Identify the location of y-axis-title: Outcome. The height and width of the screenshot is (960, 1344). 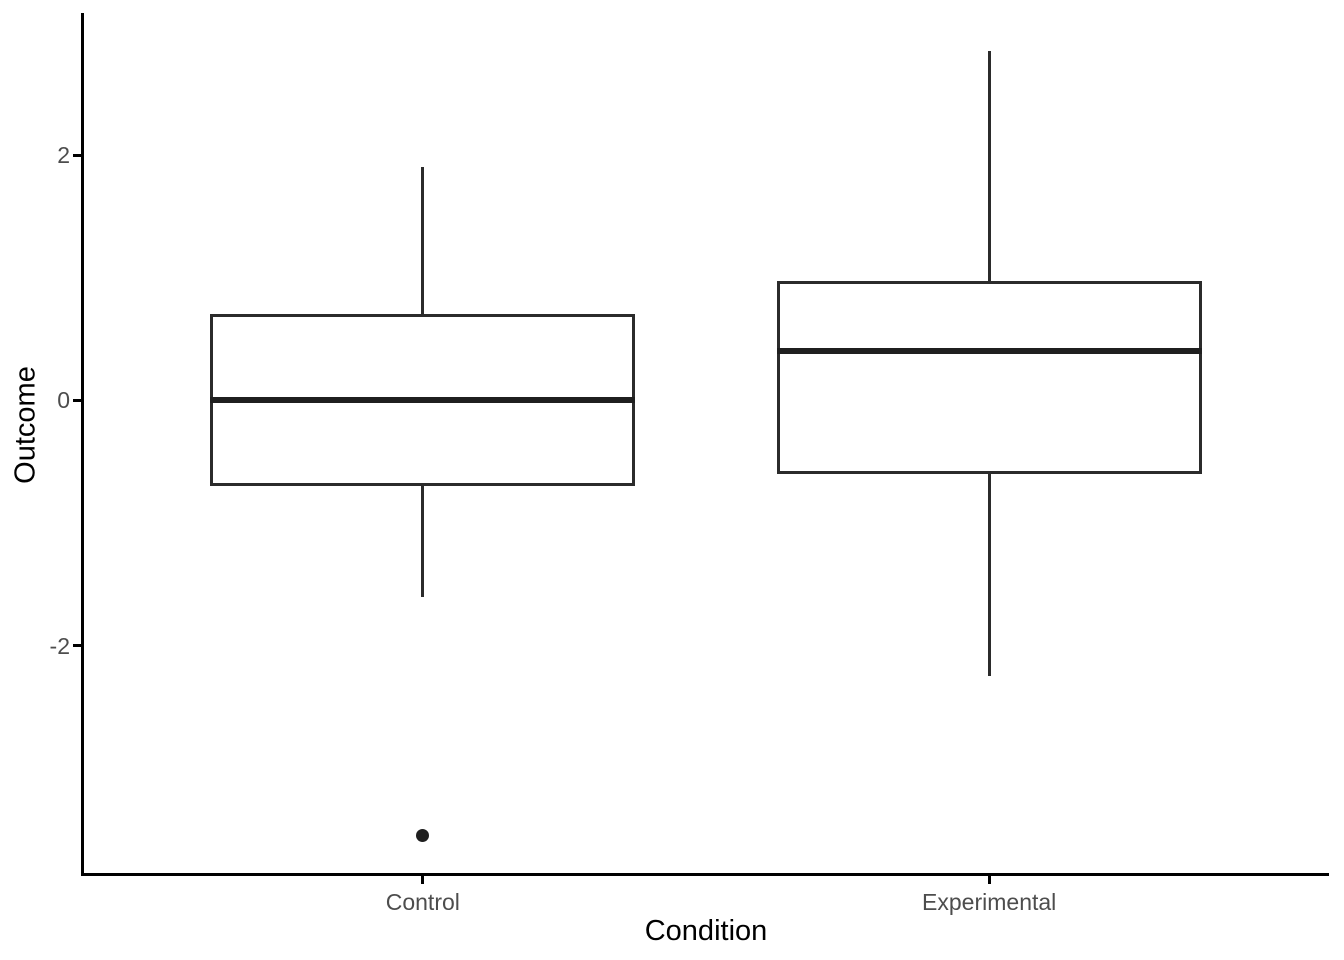
(25, 425).